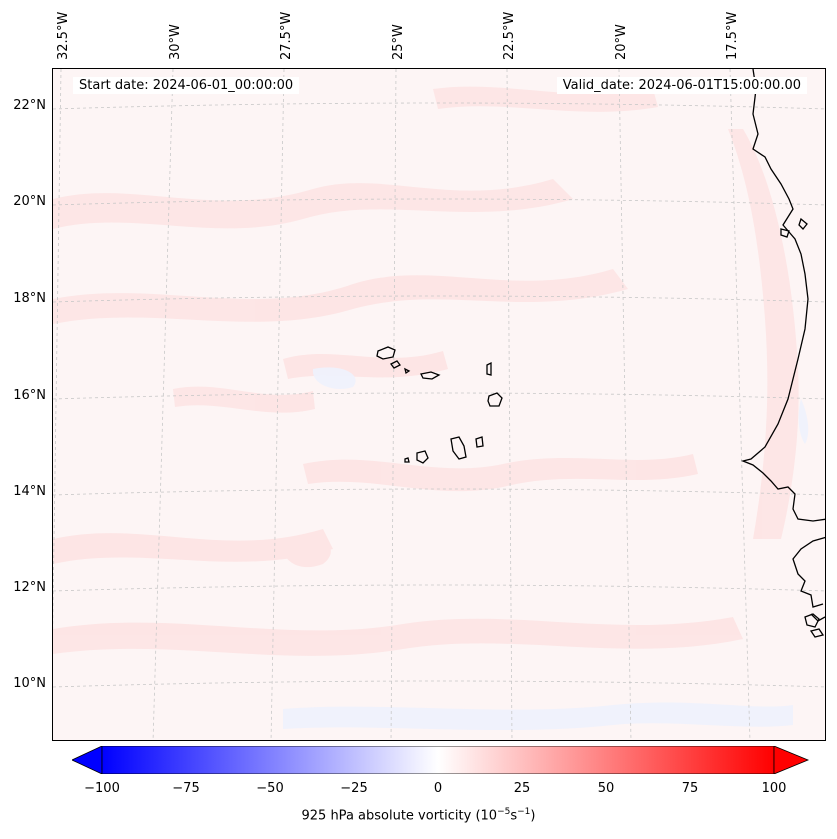 The height and width of the screenshot is (839, 837). Describe the element at coordinates (29, 683) in the screenshot. I see `lat-label-10n: 10°N` at that location.